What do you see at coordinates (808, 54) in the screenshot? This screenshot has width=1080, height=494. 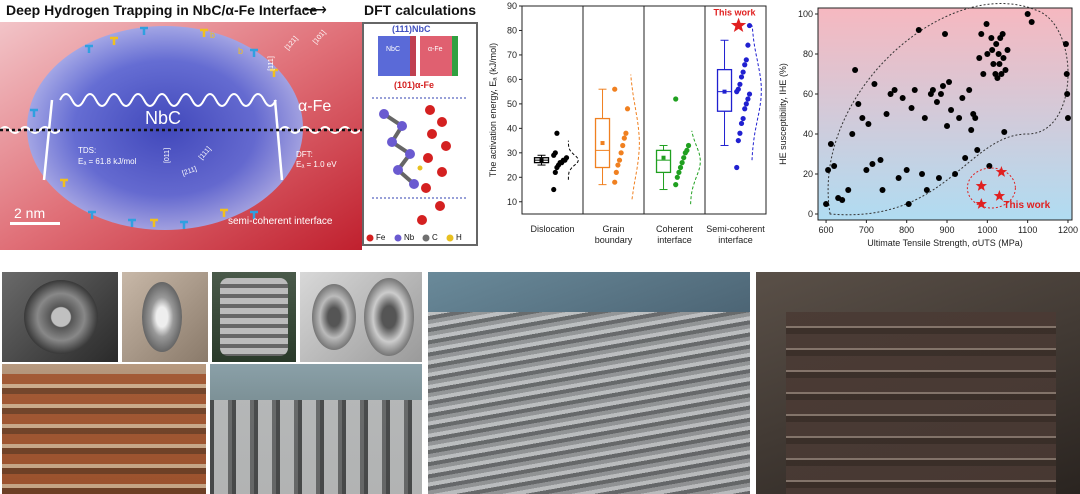 I see `y-tick-label: 80` at bounding box center [808, 54].